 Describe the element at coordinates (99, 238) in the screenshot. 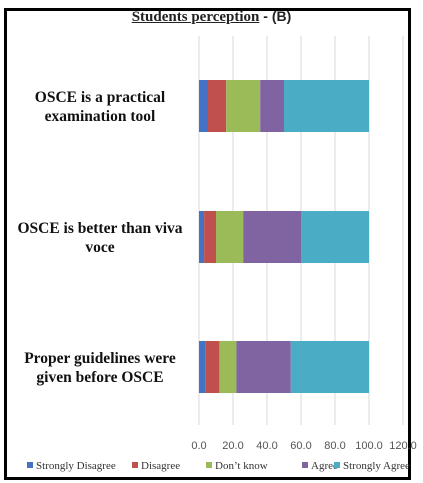

I see `category-label-2: OSCE is better than viva voce` at that location.